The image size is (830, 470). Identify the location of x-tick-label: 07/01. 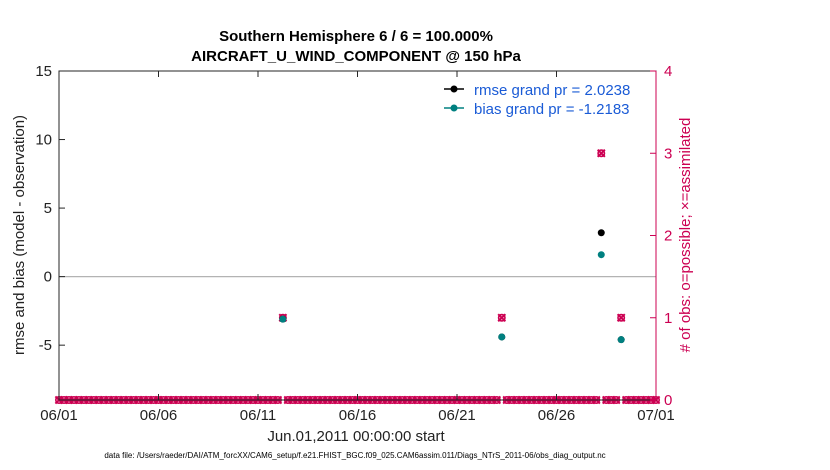
(656, 415).